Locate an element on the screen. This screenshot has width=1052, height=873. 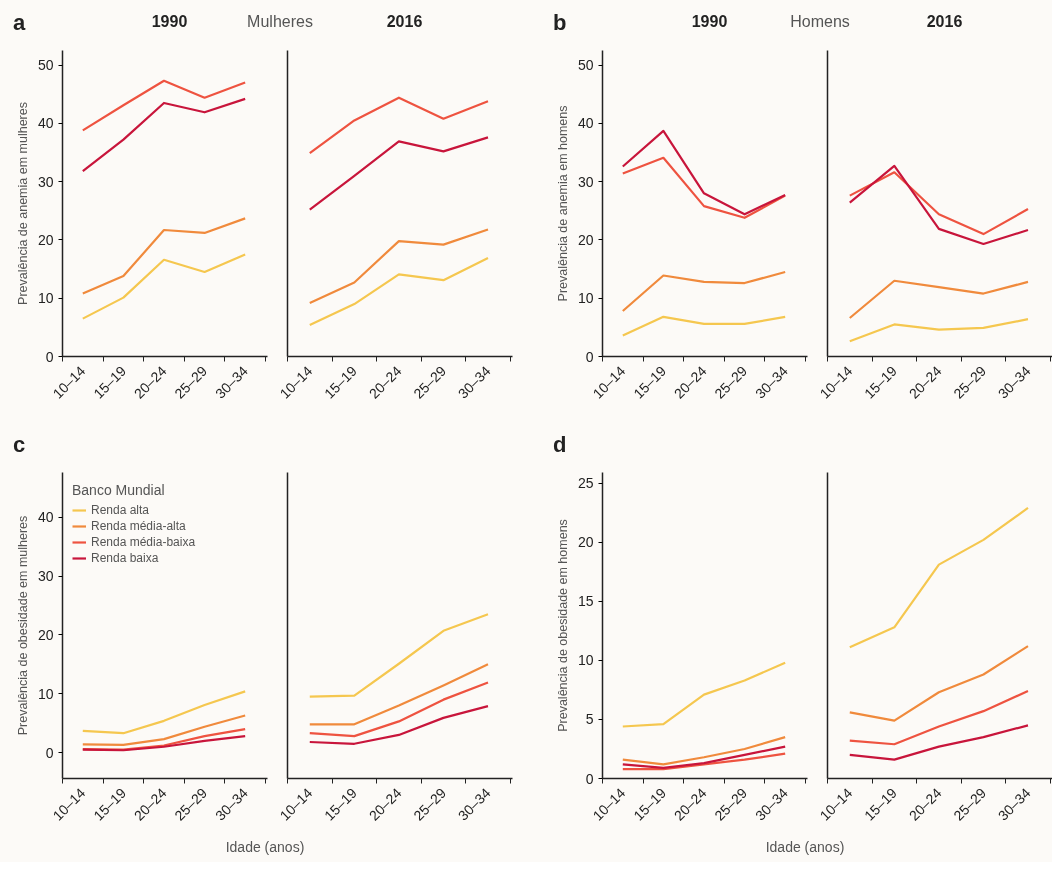
y-axis-title: Prevalência de obesidade em homens is located at coordinates (562, 625).